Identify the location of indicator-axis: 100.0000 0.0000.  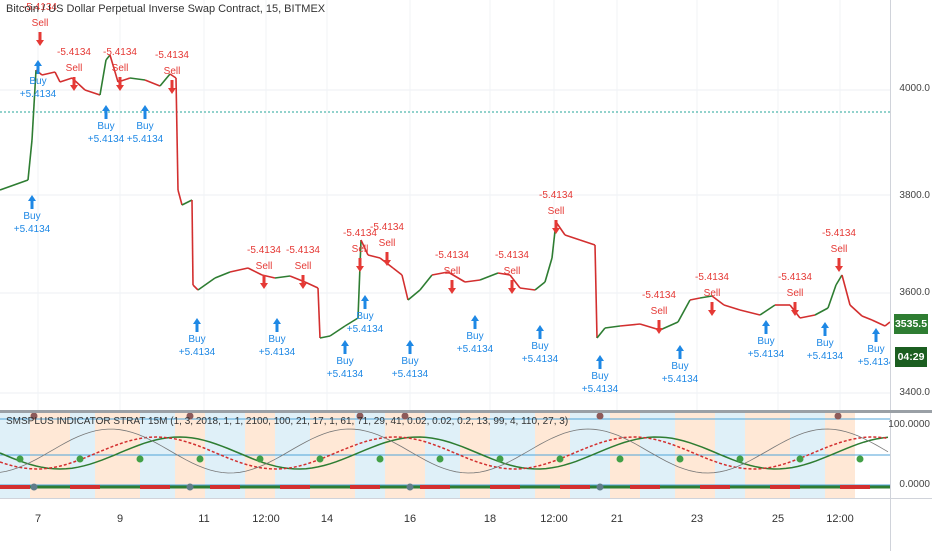
(910, 455).